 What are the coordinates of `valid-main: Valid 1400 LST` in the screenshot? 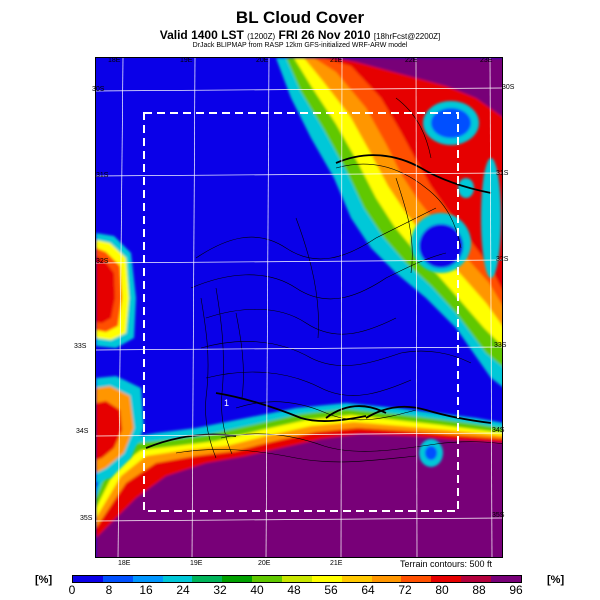 It's located at (201, 35).